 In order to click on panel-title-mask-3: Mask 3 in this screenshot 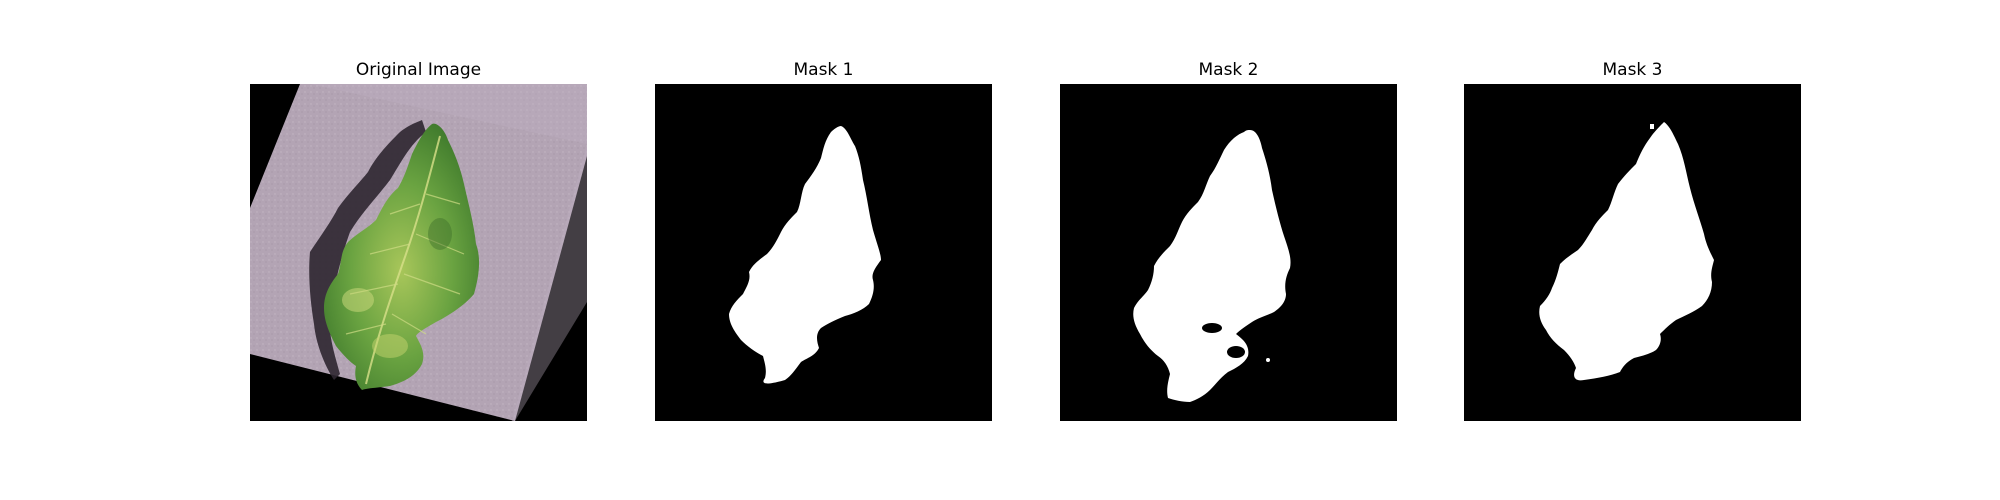, I will do `click(1632, 70)`.